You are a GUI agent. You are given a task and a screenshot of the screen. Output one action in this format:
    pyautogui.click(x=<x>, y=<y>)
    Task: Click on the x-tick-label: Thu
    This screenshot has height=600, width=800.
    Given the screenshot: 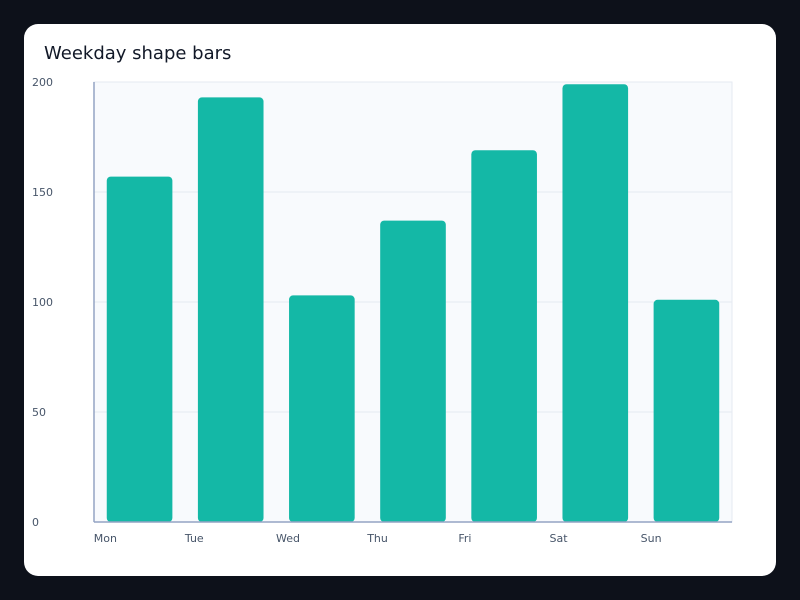 What is the action you would take?
    pyautogui.click(x=377, y=538)
    